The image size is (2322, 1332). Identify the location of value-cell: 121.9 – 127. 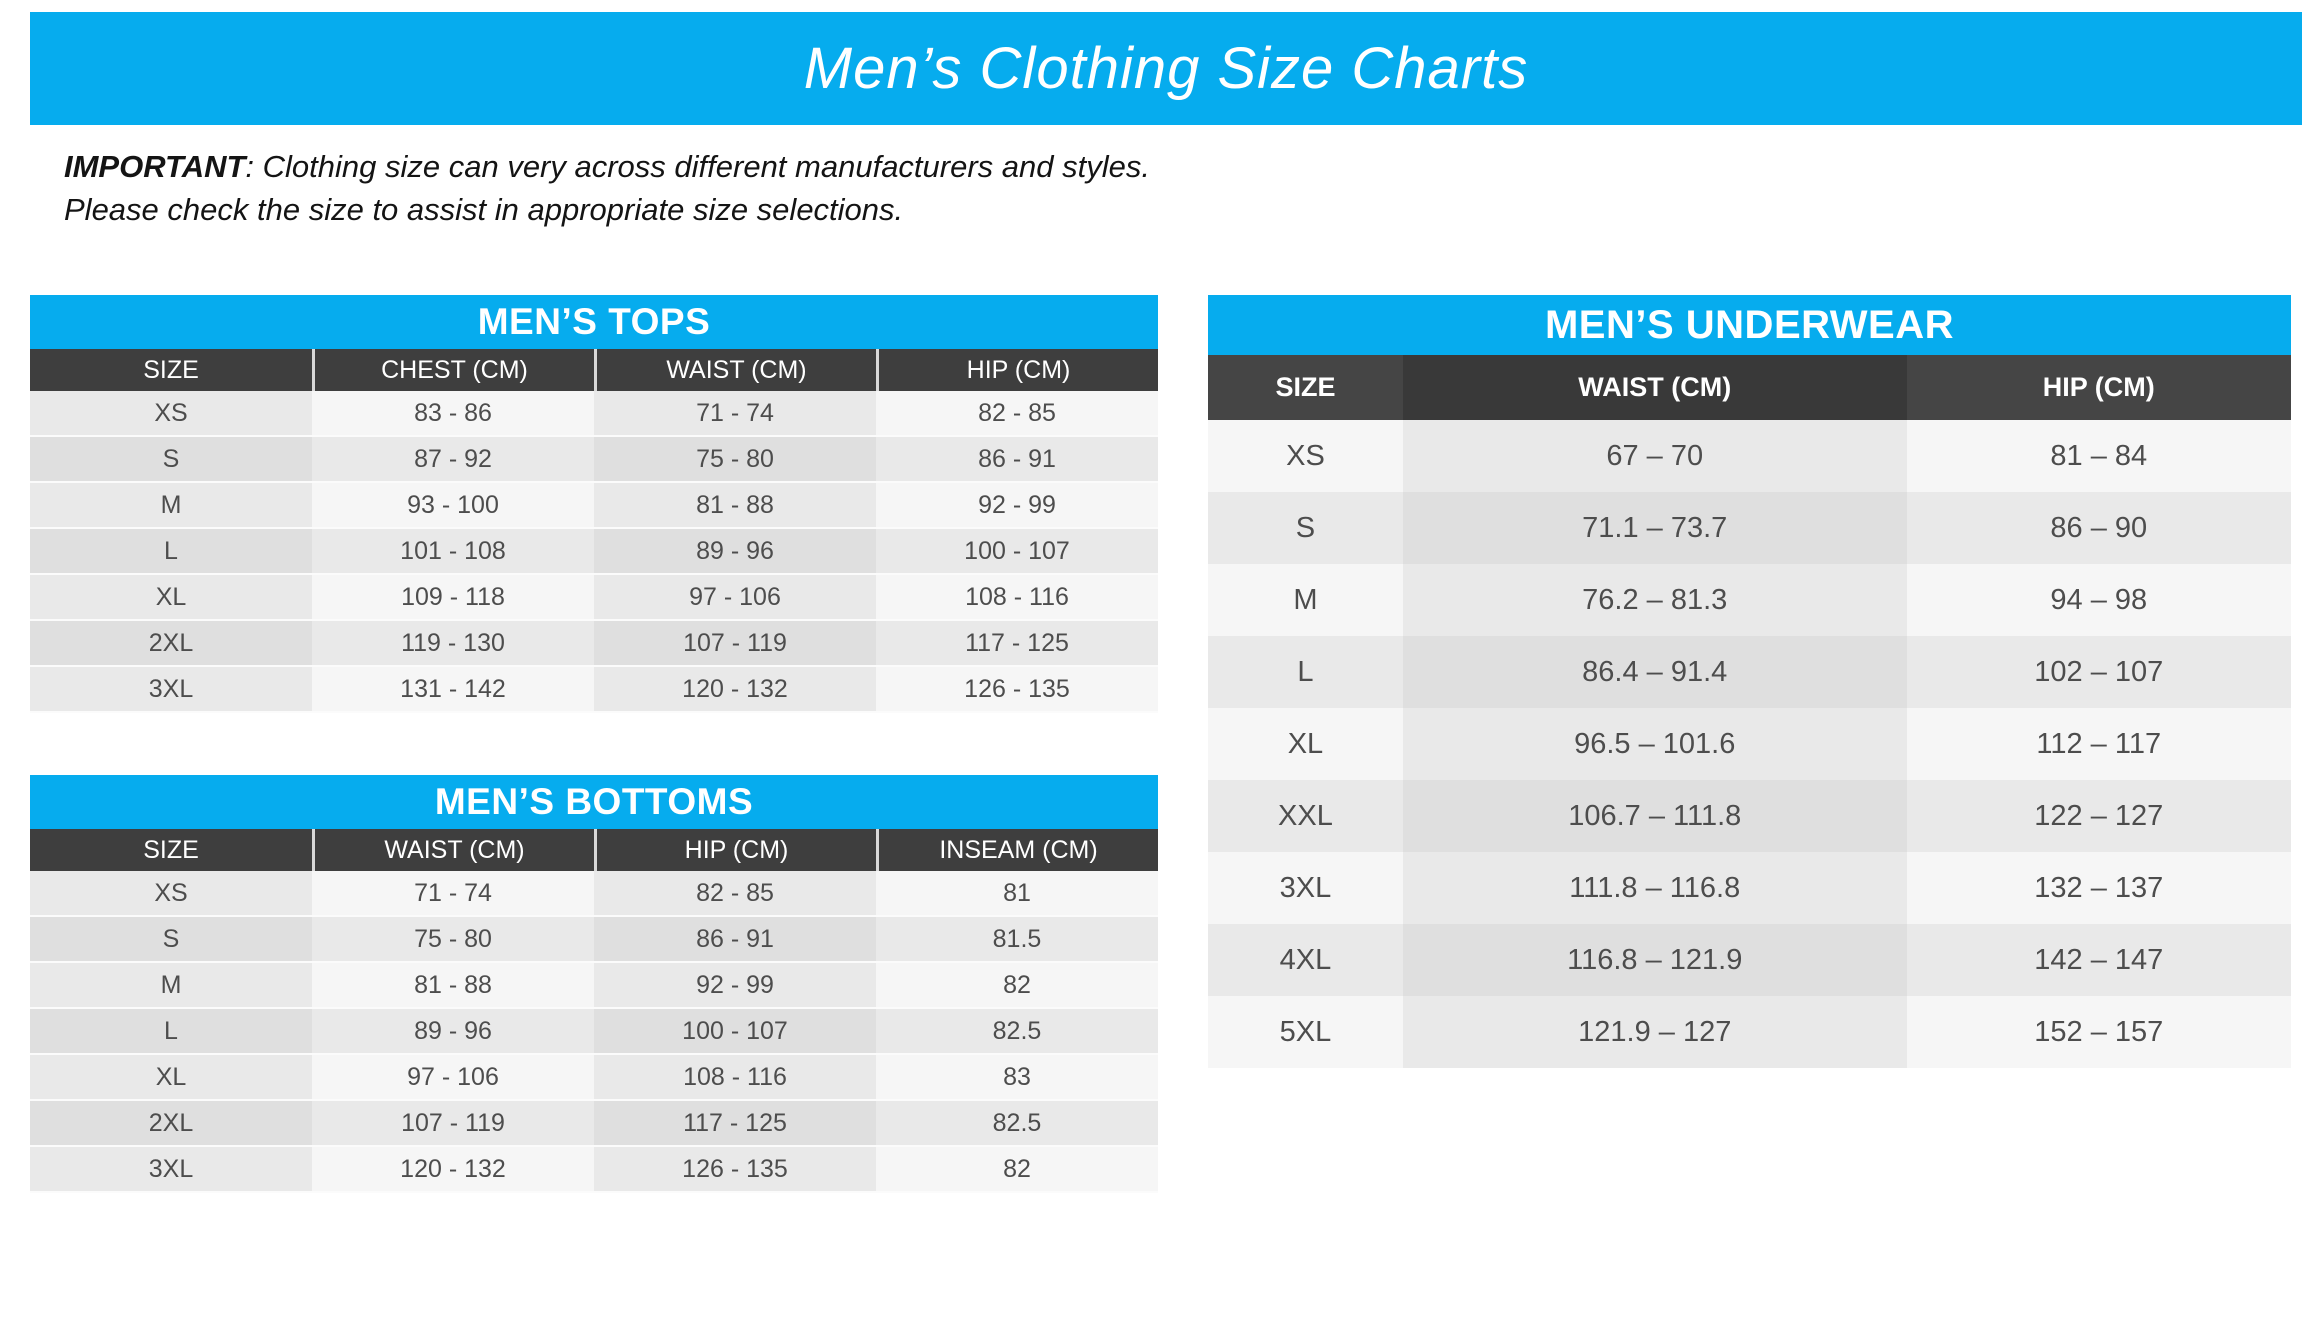
(1654, 1032).